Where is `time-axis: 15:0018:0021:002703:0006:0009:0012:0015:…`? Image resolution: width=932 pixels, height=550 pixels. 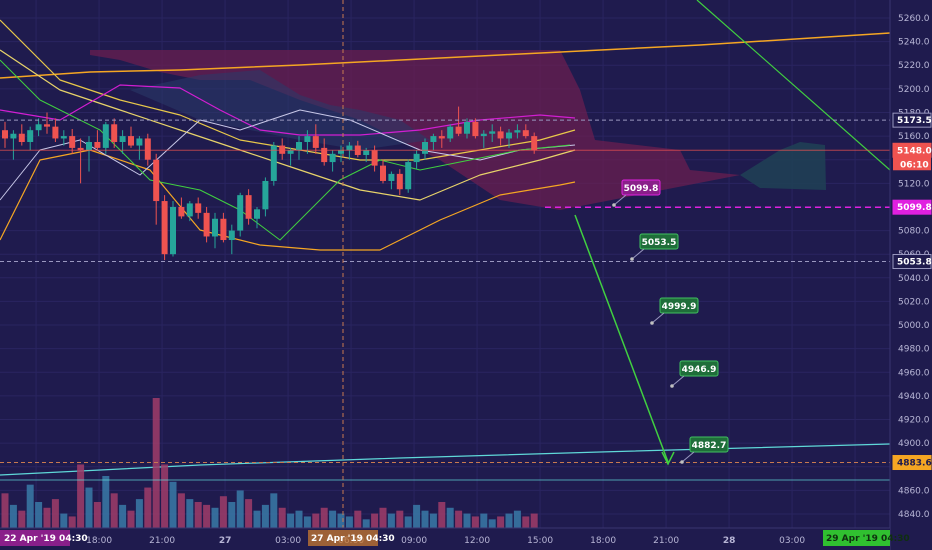 time-axis: 15:0018:0021:002703:0006:0009:0012:0015:… is located at coordinates (455, 538).